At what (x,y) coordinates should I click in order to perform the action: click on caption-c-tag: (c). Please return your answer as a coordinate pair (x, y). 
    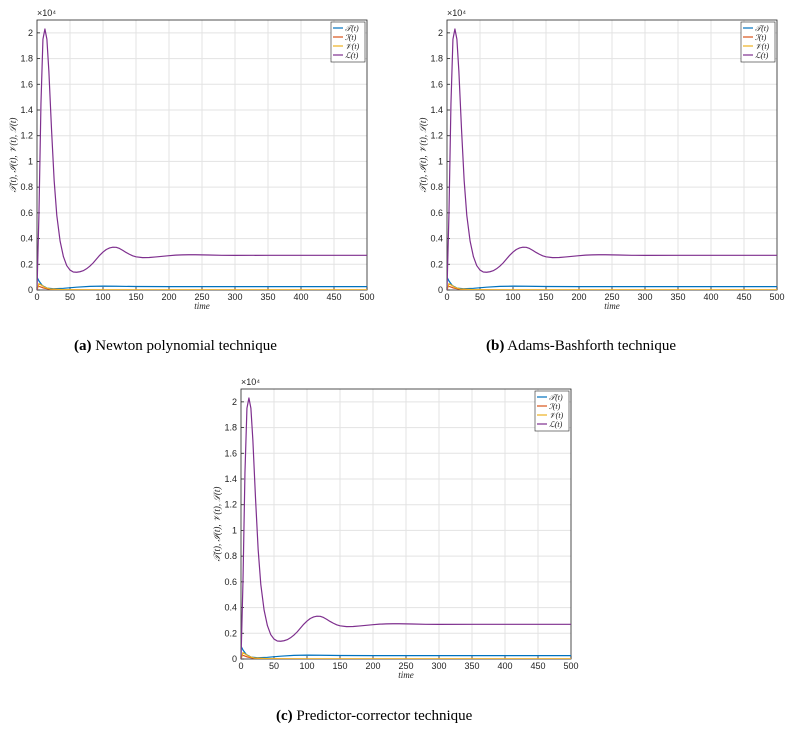
    Looking at the image, I should click on (284, 716).